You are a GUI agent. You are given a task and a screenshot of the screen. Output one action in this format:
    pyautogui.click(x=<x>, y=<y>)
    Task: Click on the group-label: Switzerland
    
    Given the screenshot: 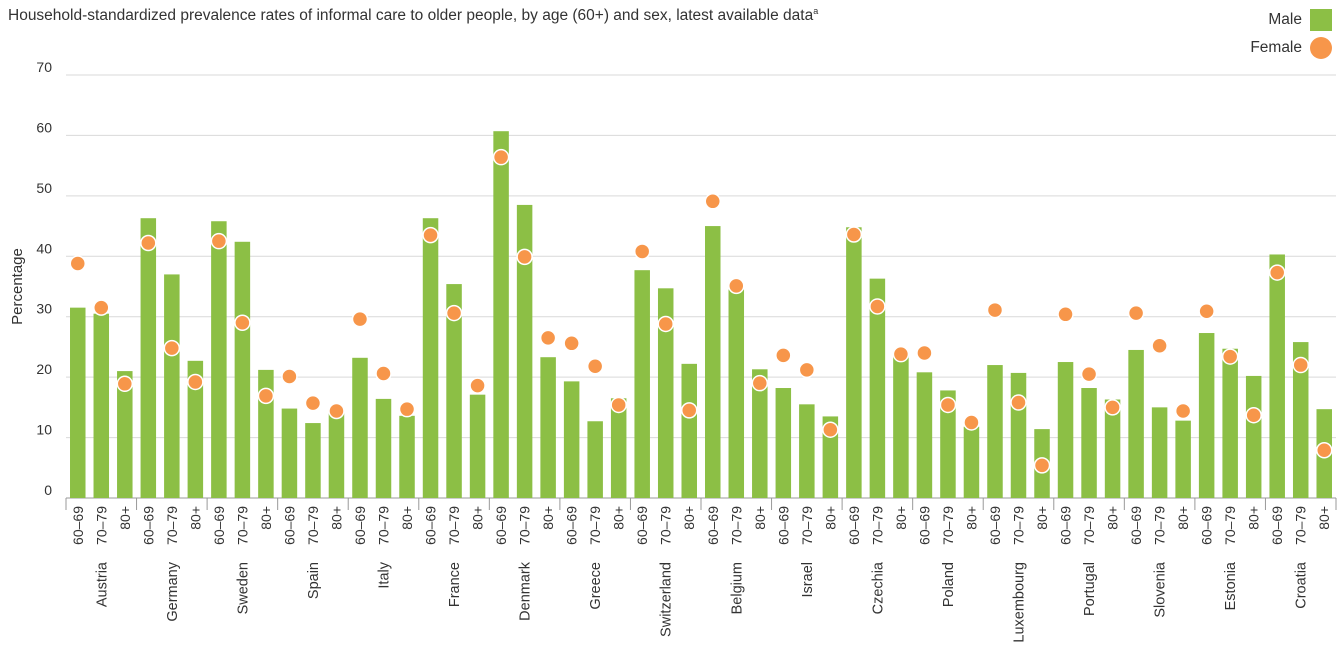 What is the action you would take?
    pyautogui.click(x=667, y=599)
    